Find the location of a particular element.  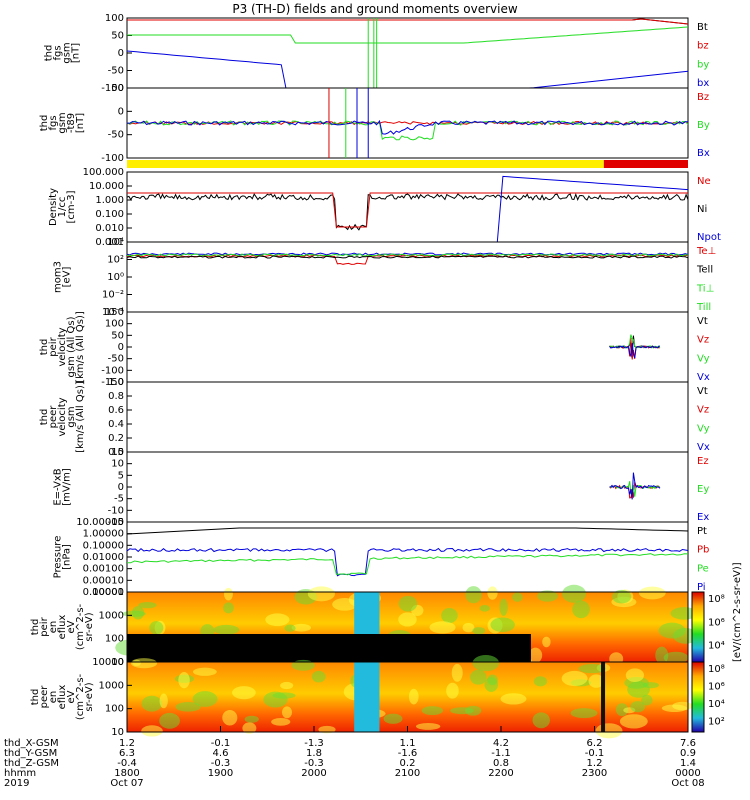

x-tick-label: 2300 is located at coordinates (594, 773).